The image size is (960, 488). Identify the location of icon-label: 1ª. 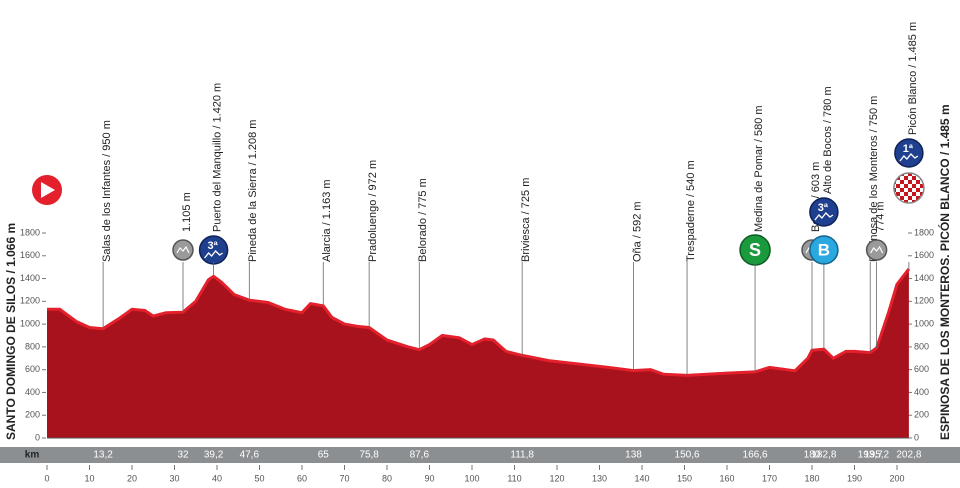
(908, 149).